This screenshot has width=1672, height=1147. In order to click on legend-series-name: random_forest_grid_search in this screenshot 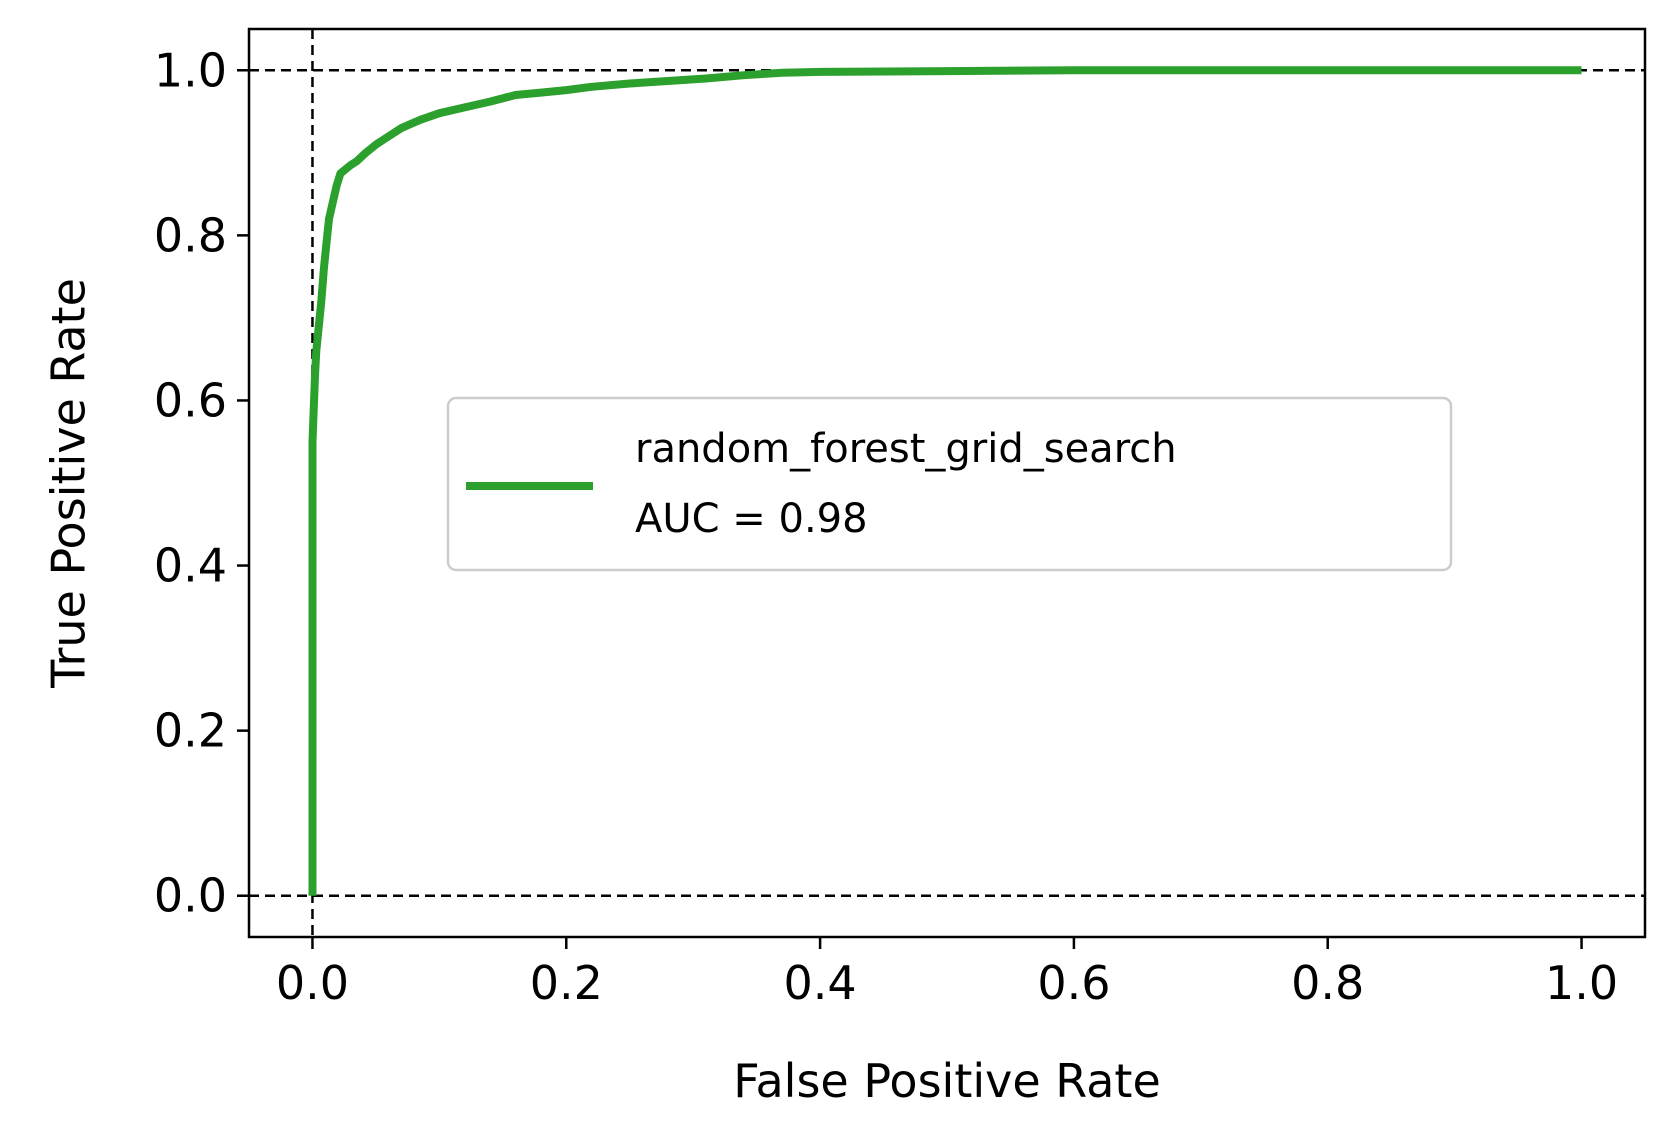, I will do `click(906, 449)`.